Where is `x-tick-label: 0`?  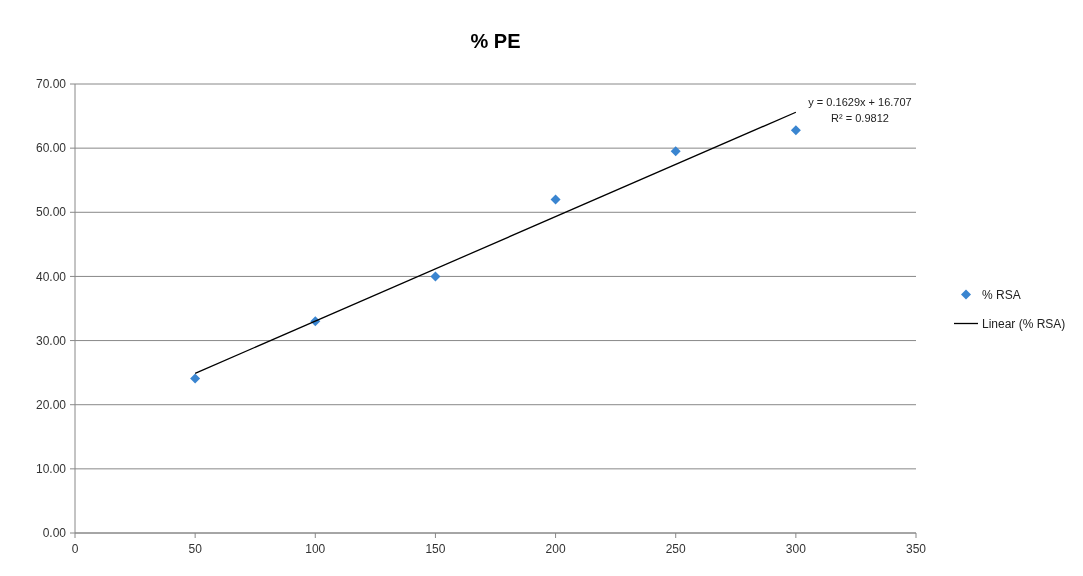
x-tick-label: 0 is located at coordinates (75, 549).